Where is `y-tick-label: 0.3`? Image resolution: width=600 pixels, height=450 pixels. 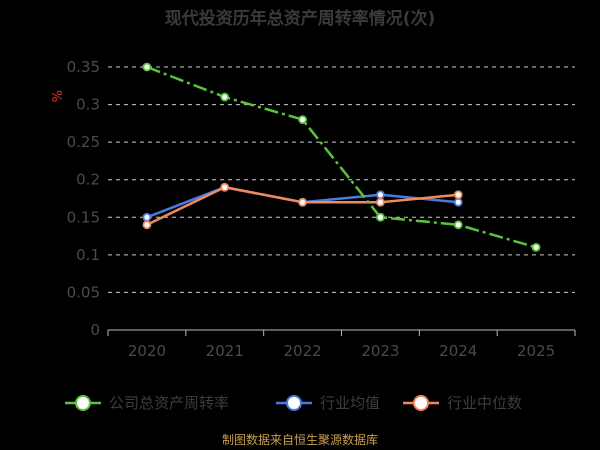
y-tick-label: 0.3 is located at coordinates (88, 105).